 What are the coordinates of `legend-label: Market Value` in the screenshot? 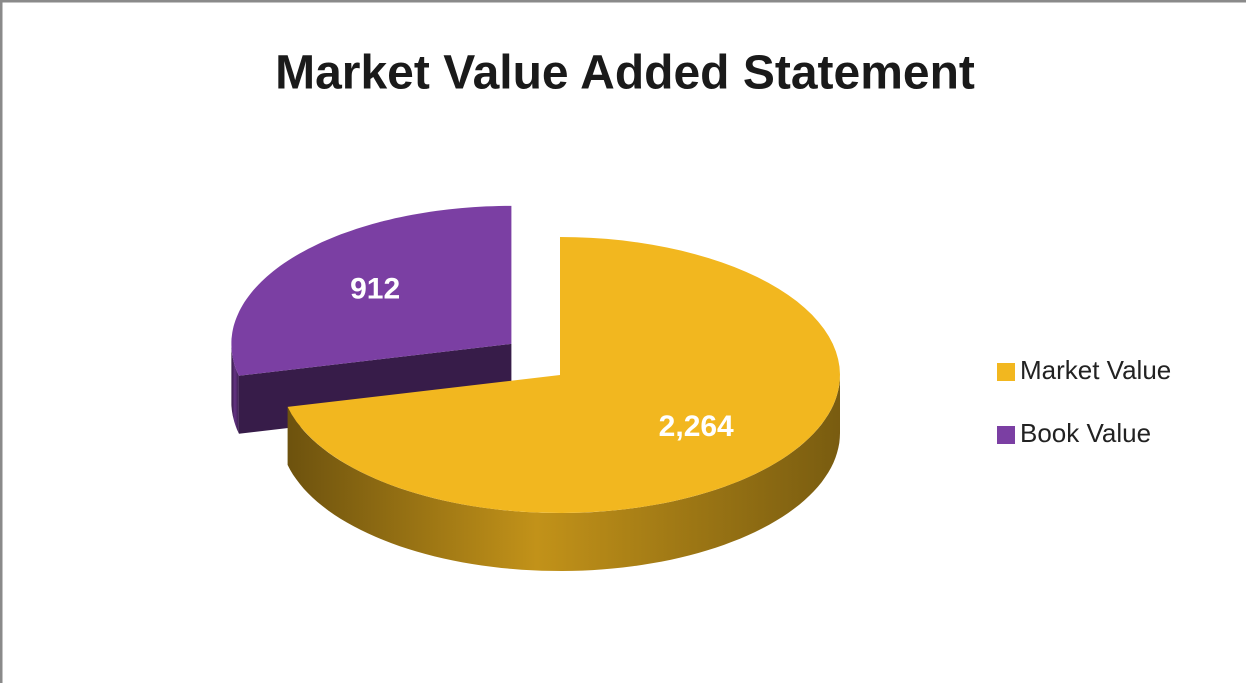 It's located at (1095, 370).